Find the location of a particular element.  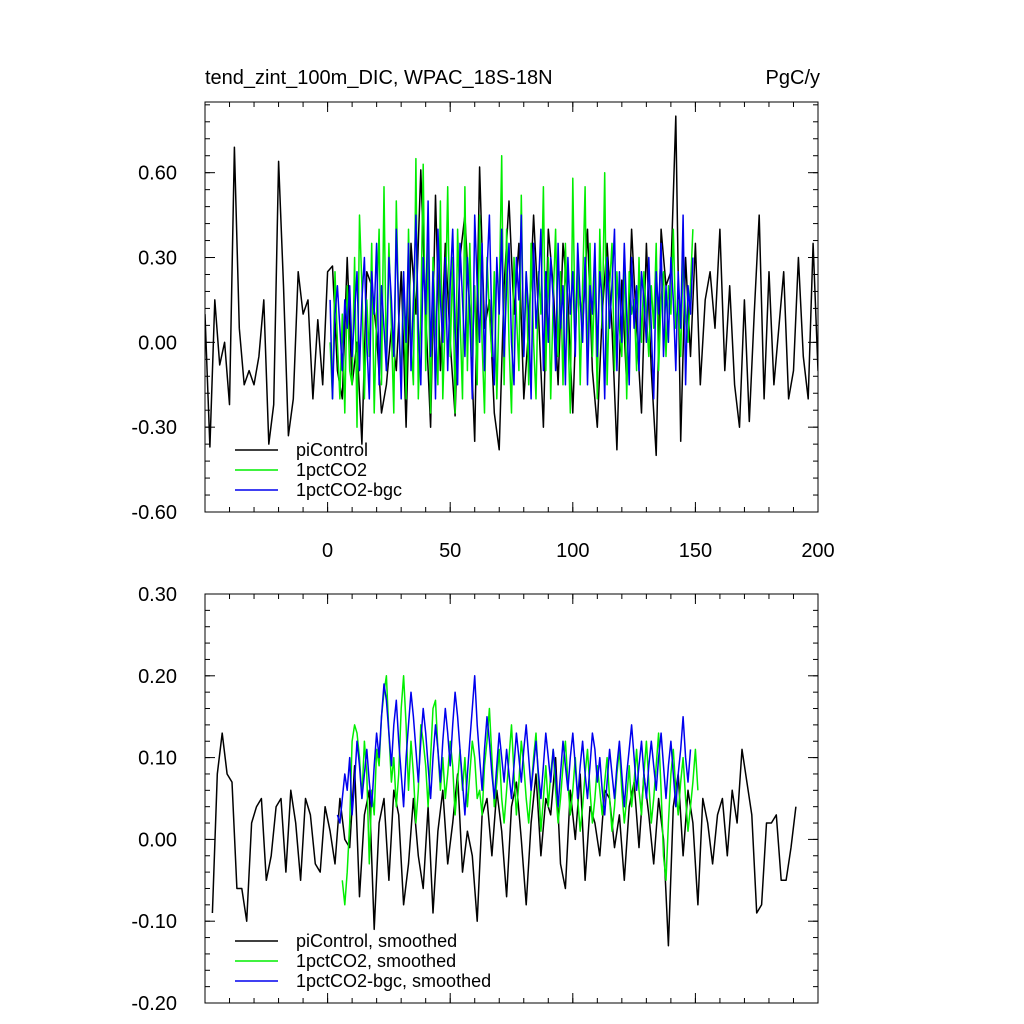

series-line-1pctco2-bgc is located at coordinates (511, 300).